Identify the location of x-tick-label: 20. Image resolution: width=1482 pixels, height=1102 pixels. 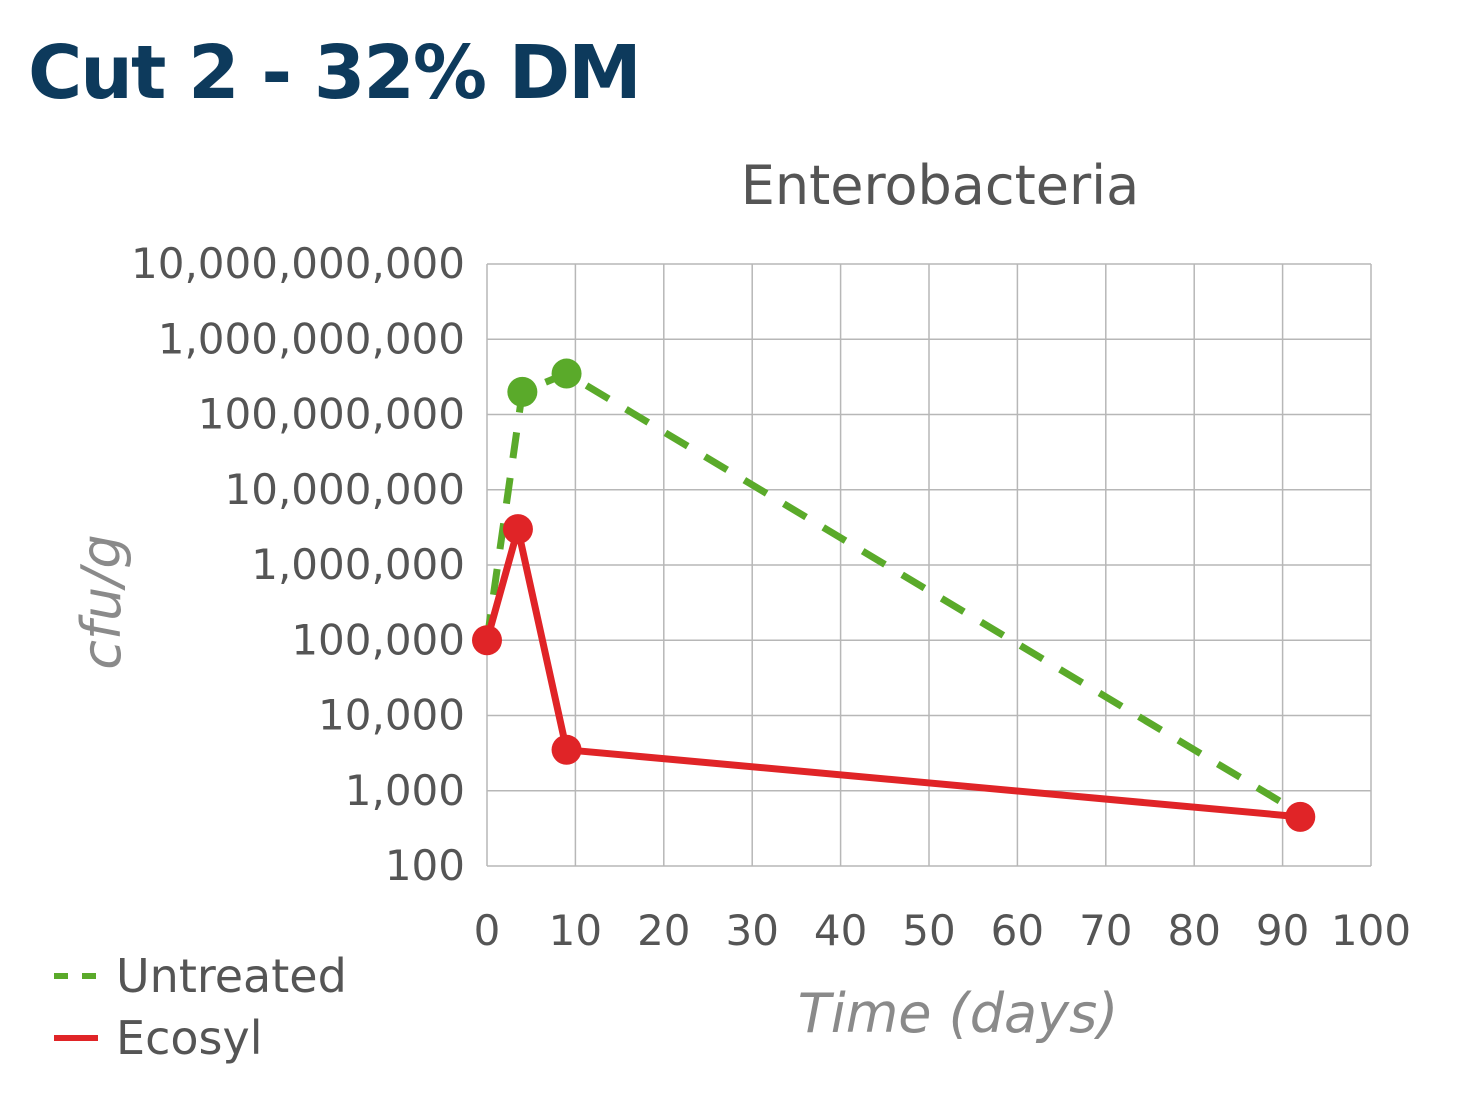
(663, 930).